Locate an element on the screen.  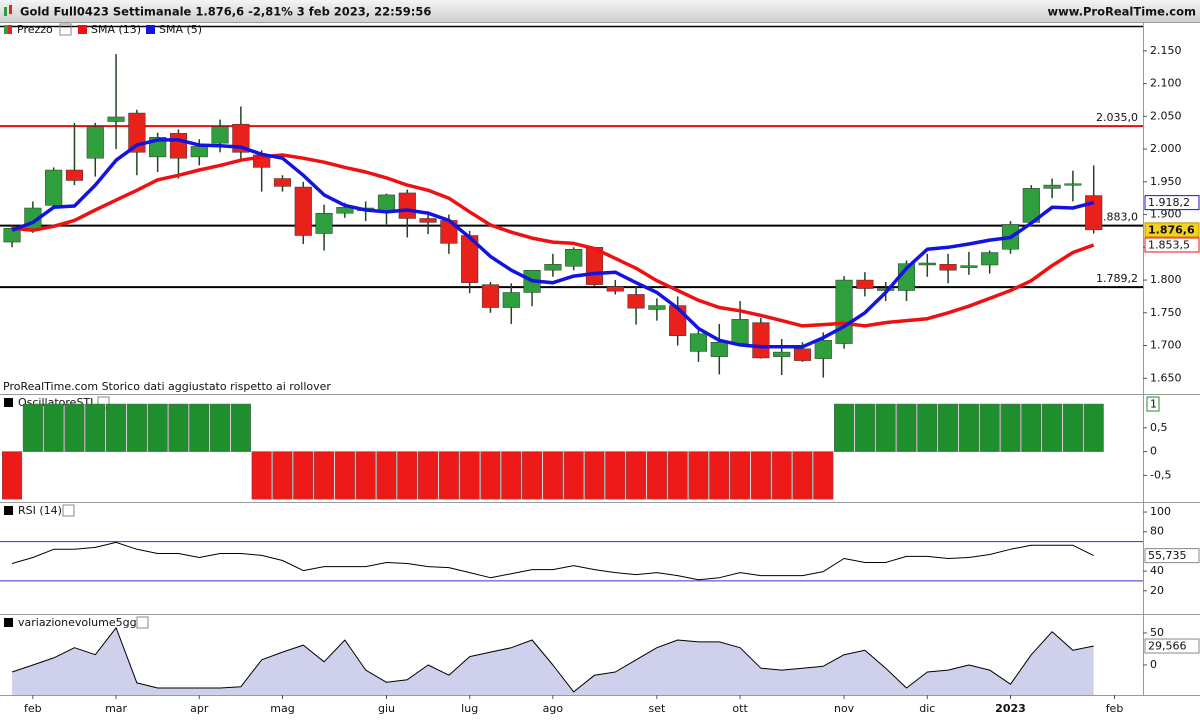
panel-title: RSI (14) is located at coordinates (40, 510).